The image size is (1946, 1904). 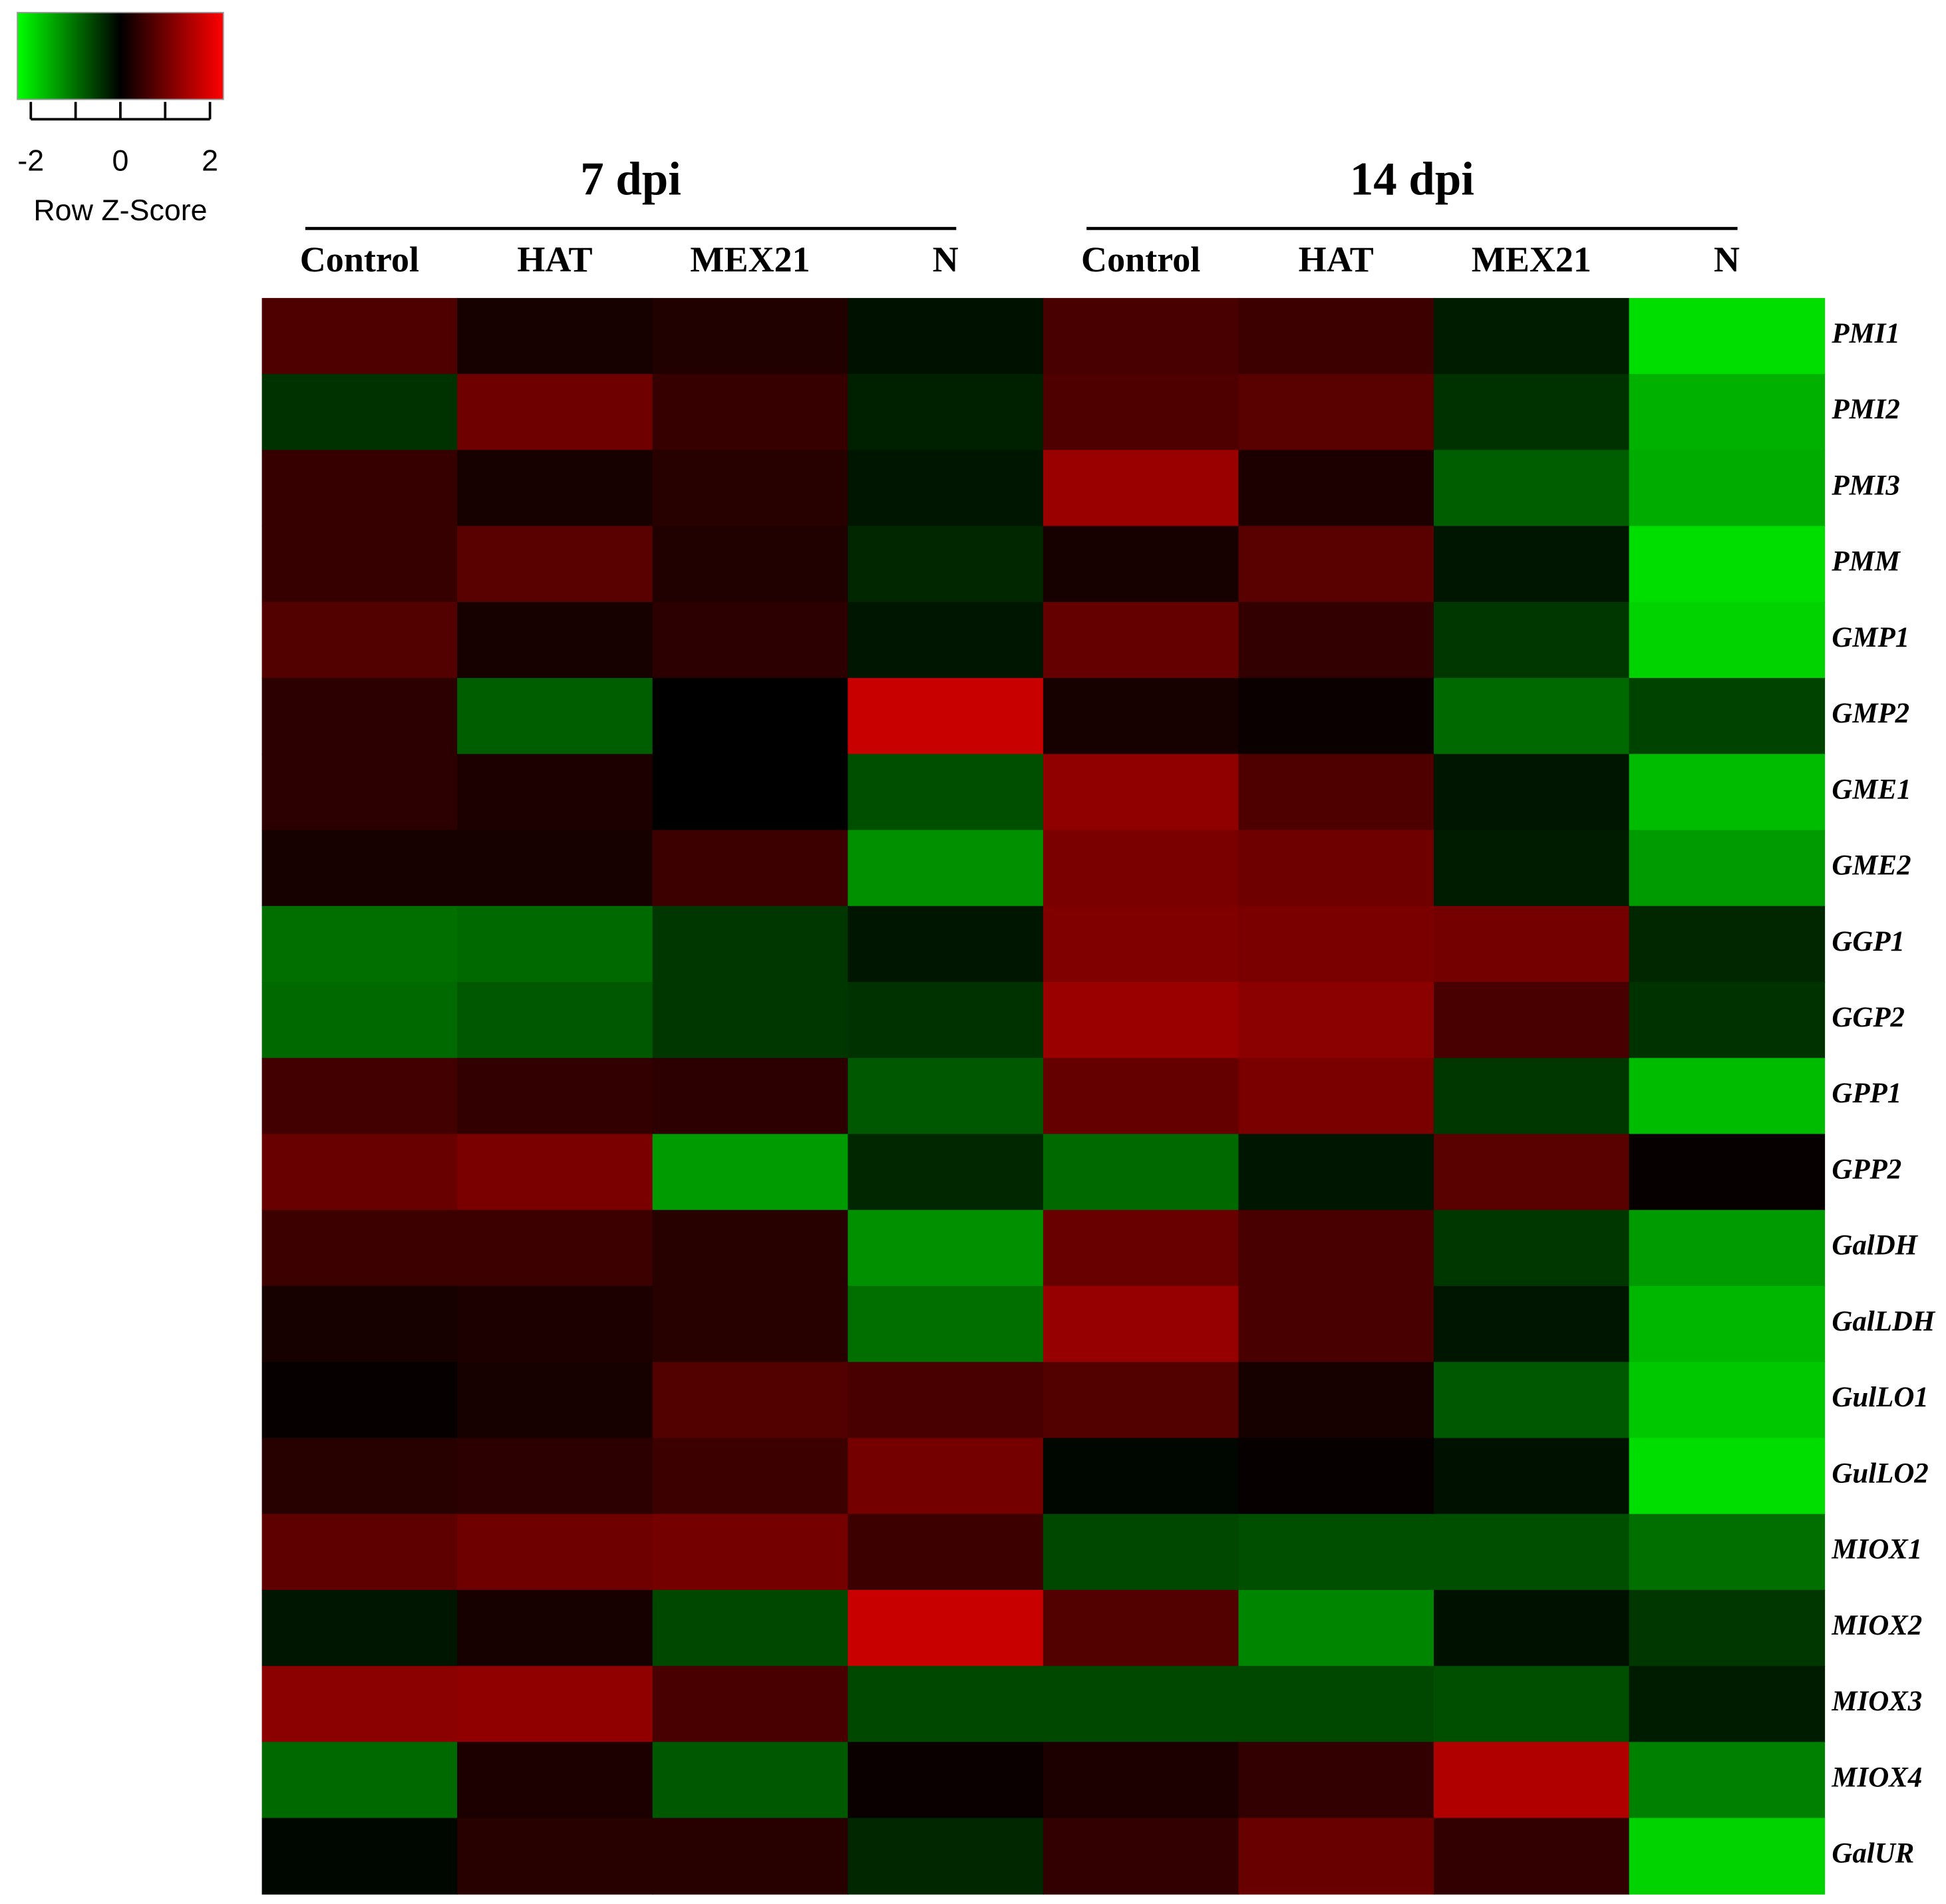 I want to click on column-label: HAT, so click(x=1336, y=259).